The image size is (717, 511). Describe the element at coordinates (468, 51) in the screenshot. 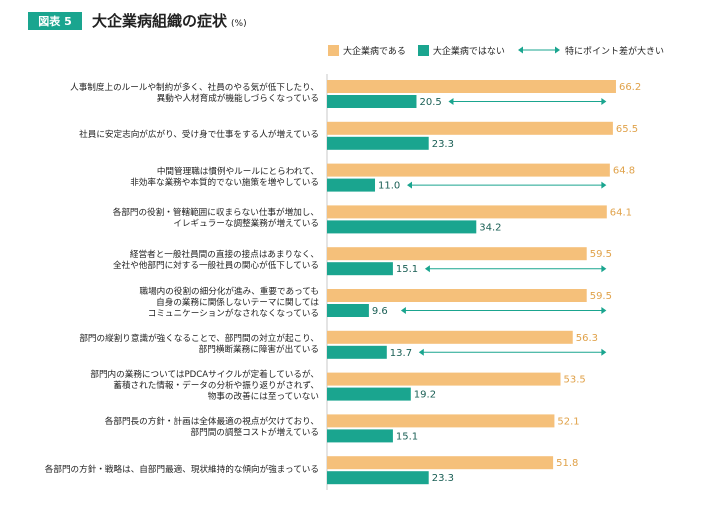

I see `legend-label-series-b: 大企業病ではない` at that location.